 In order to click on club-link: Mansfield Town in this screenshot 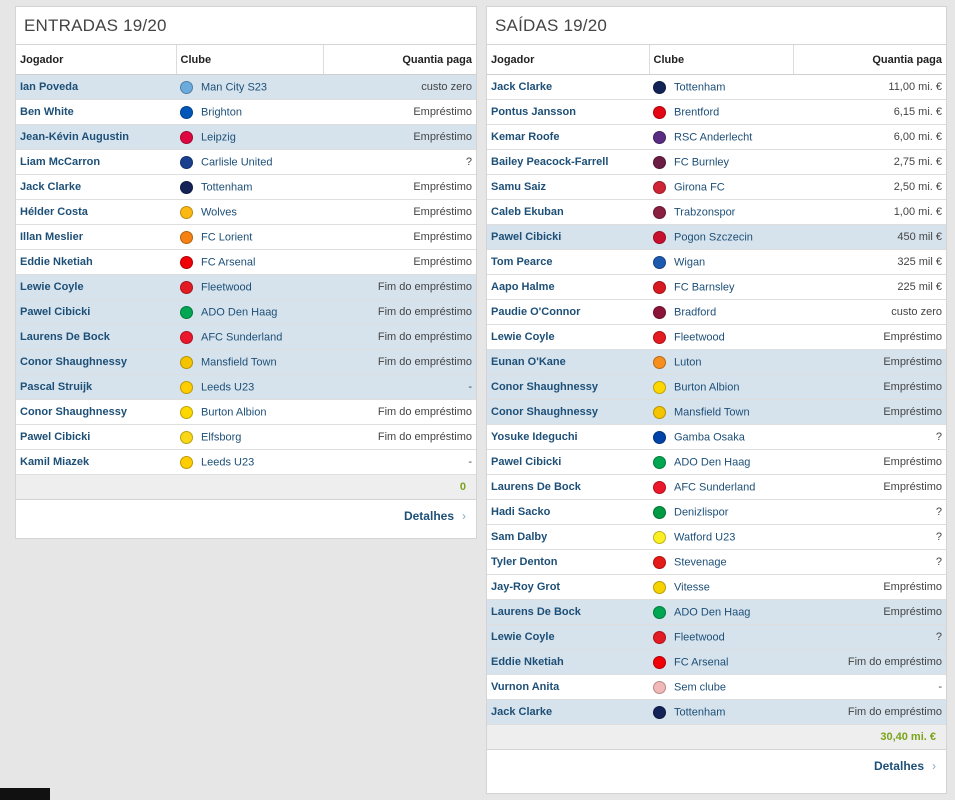, I will do `click(712, 412)`.